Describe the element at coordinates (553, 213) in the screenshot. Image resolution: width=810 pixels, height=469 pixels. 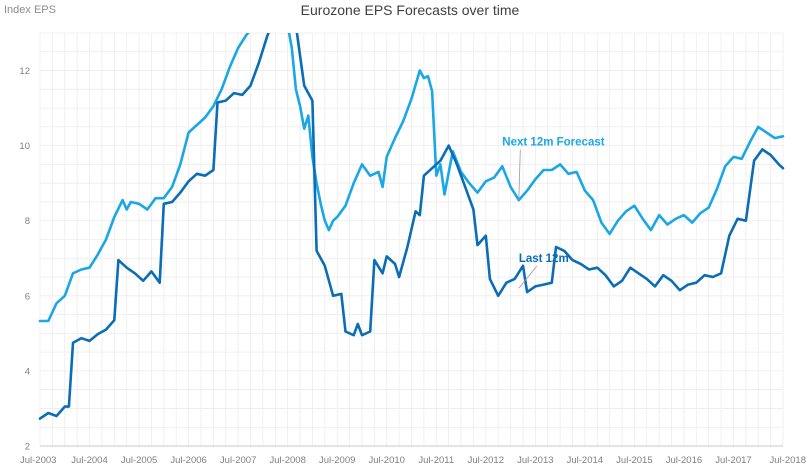
I see `annotations: Next 12m Forecast Last 12m` at that location.